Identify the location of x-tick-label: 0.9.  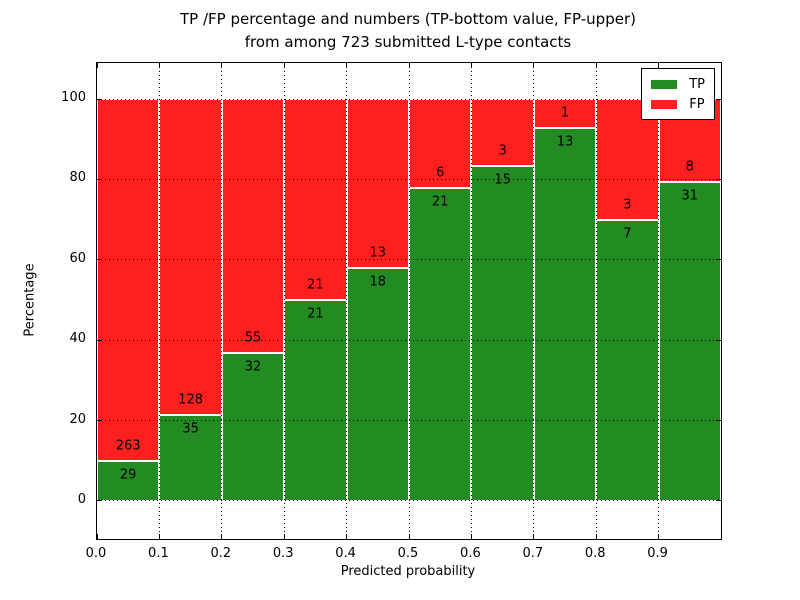
(657, 553).